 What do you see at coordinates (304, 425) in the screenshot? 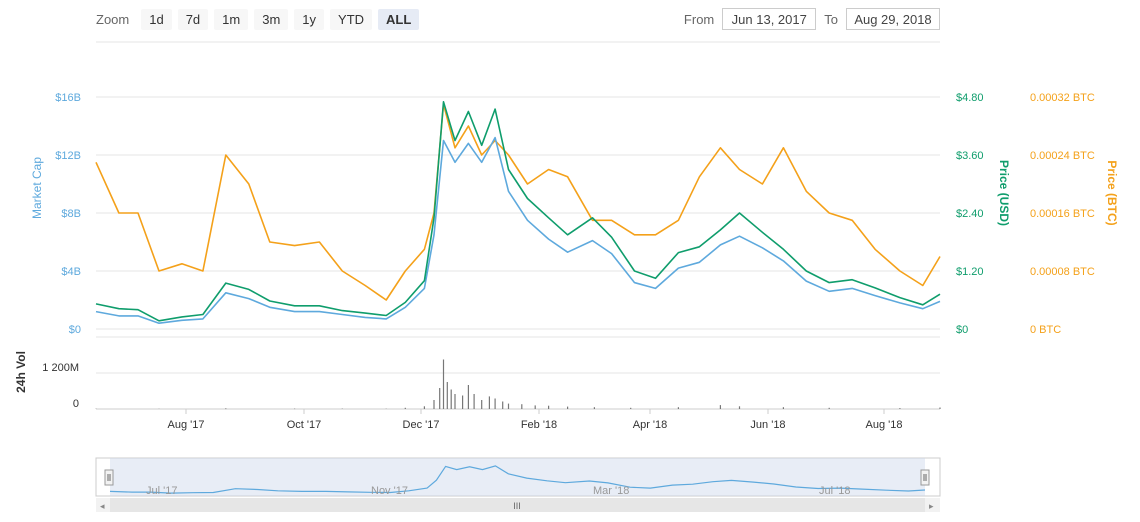
I see `x-tick: Oct '17` at bounding box center [304, 425].